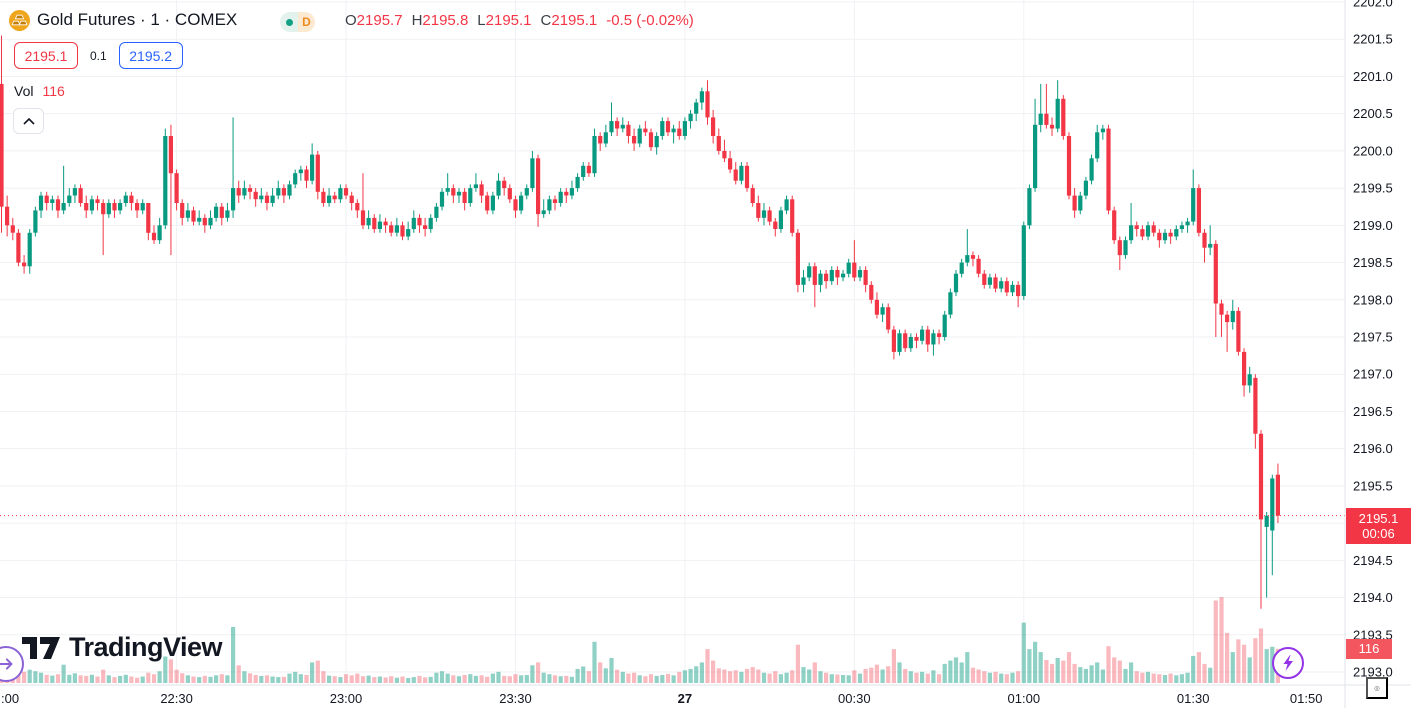  What do you see at coordinates (150, 55) in the screenshot?
I see `buy-price-button: 2195.2` at bounding box center [150, 55].